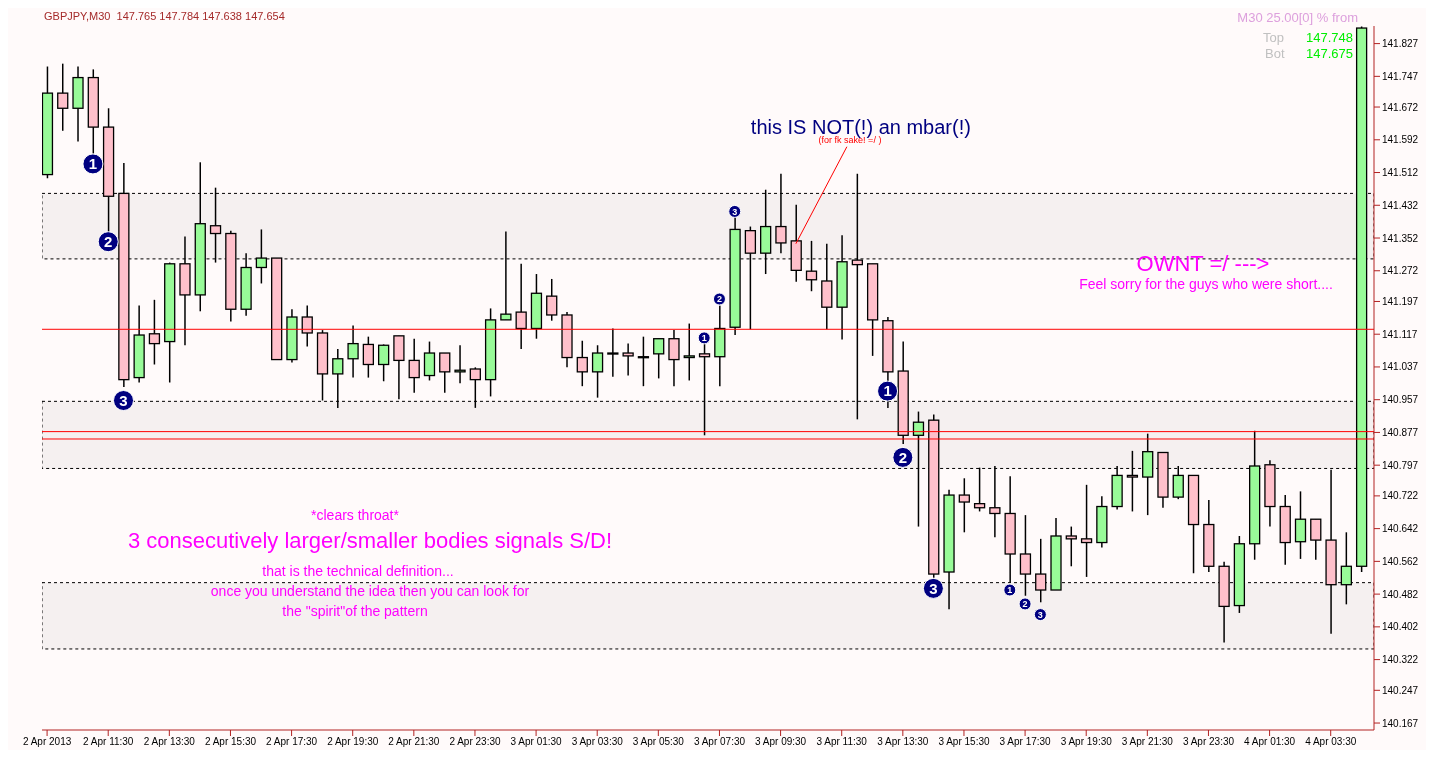  Describe the element at coordinates (355, 611) in the screenshot. I see `annotation: the "spirit"of the pattern` at that location.